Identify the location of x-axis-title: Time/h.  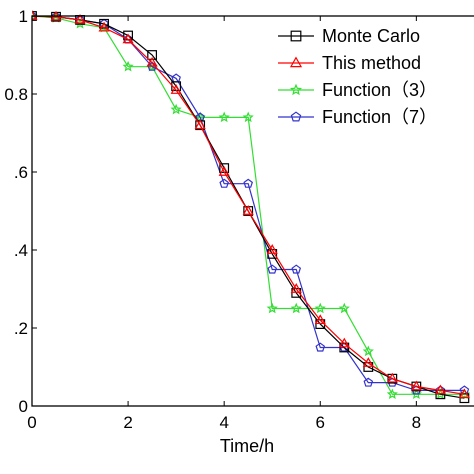
(247, 446).